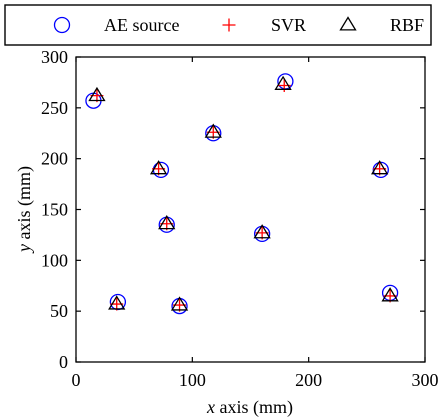  I want to click on x-tick-label: 100, so click(192, 380).